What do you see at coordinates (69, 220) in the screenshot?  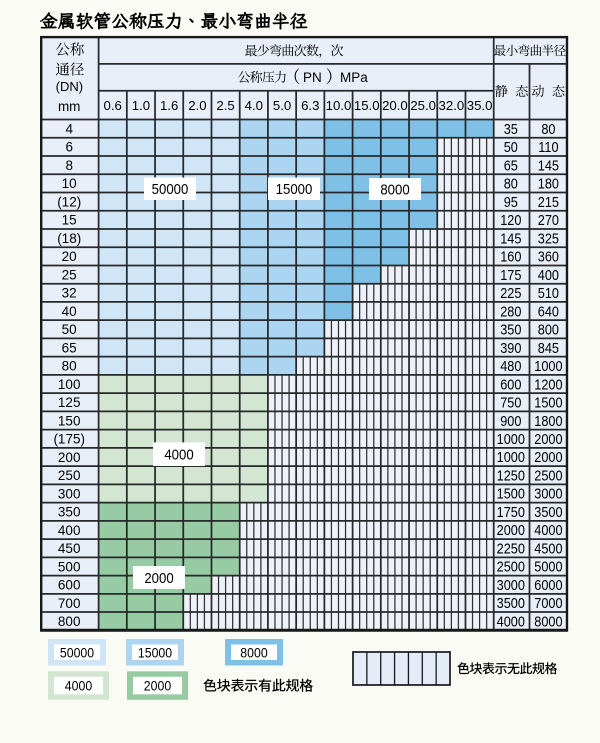 I see `svg-text: 15` at bounding box center [69, 220].